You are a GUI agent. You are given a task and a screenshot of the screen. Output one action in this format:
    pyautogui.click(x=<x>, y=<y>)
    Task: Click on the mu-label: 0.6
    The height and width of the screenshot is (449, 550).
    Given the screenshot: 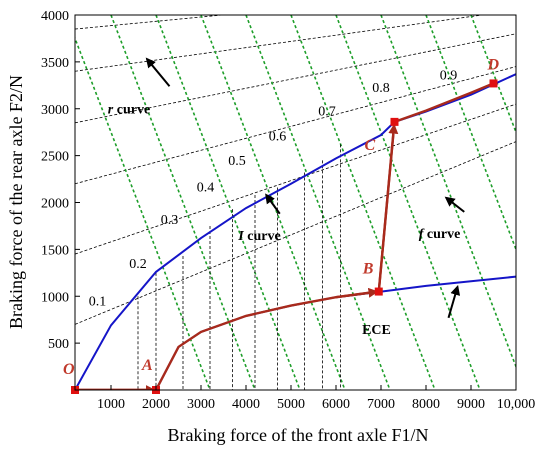 What is the action you would take?
    pyautogui.click(x=278, y=137)
    